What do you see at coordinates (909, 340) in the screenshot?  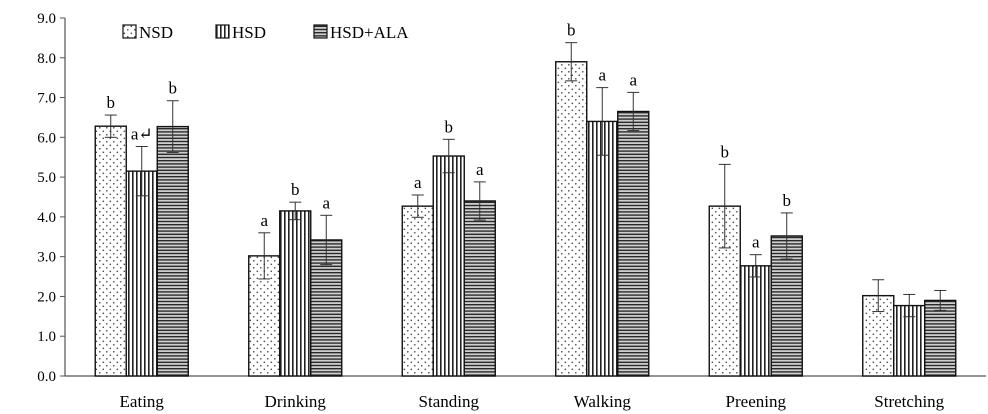 I see `bar-hsd-stretching` at bounding box center [909, 340].